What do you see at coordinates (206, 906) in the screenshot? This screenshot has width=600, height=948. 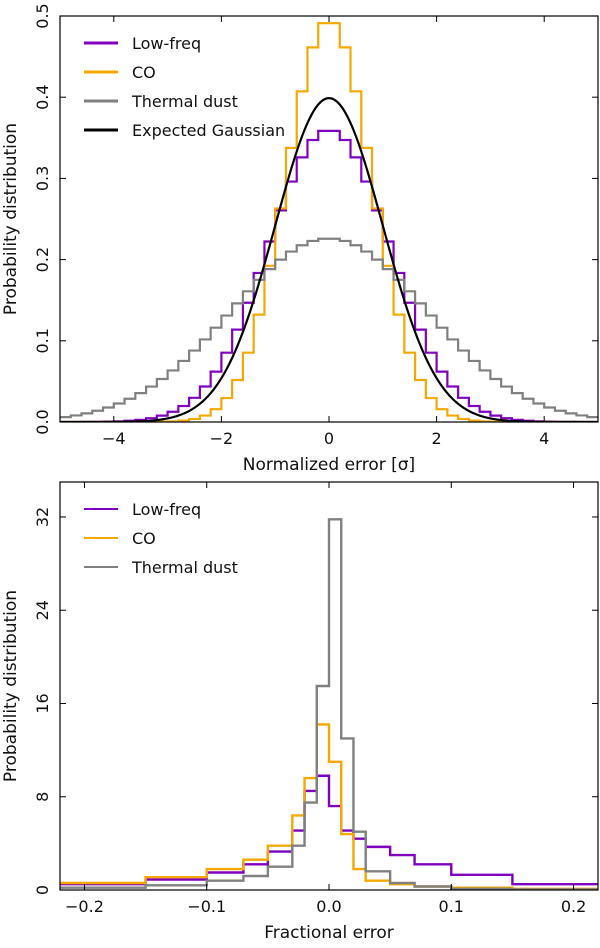 I see `x-tick-label: −0.1` at bounding box center [206, 906].